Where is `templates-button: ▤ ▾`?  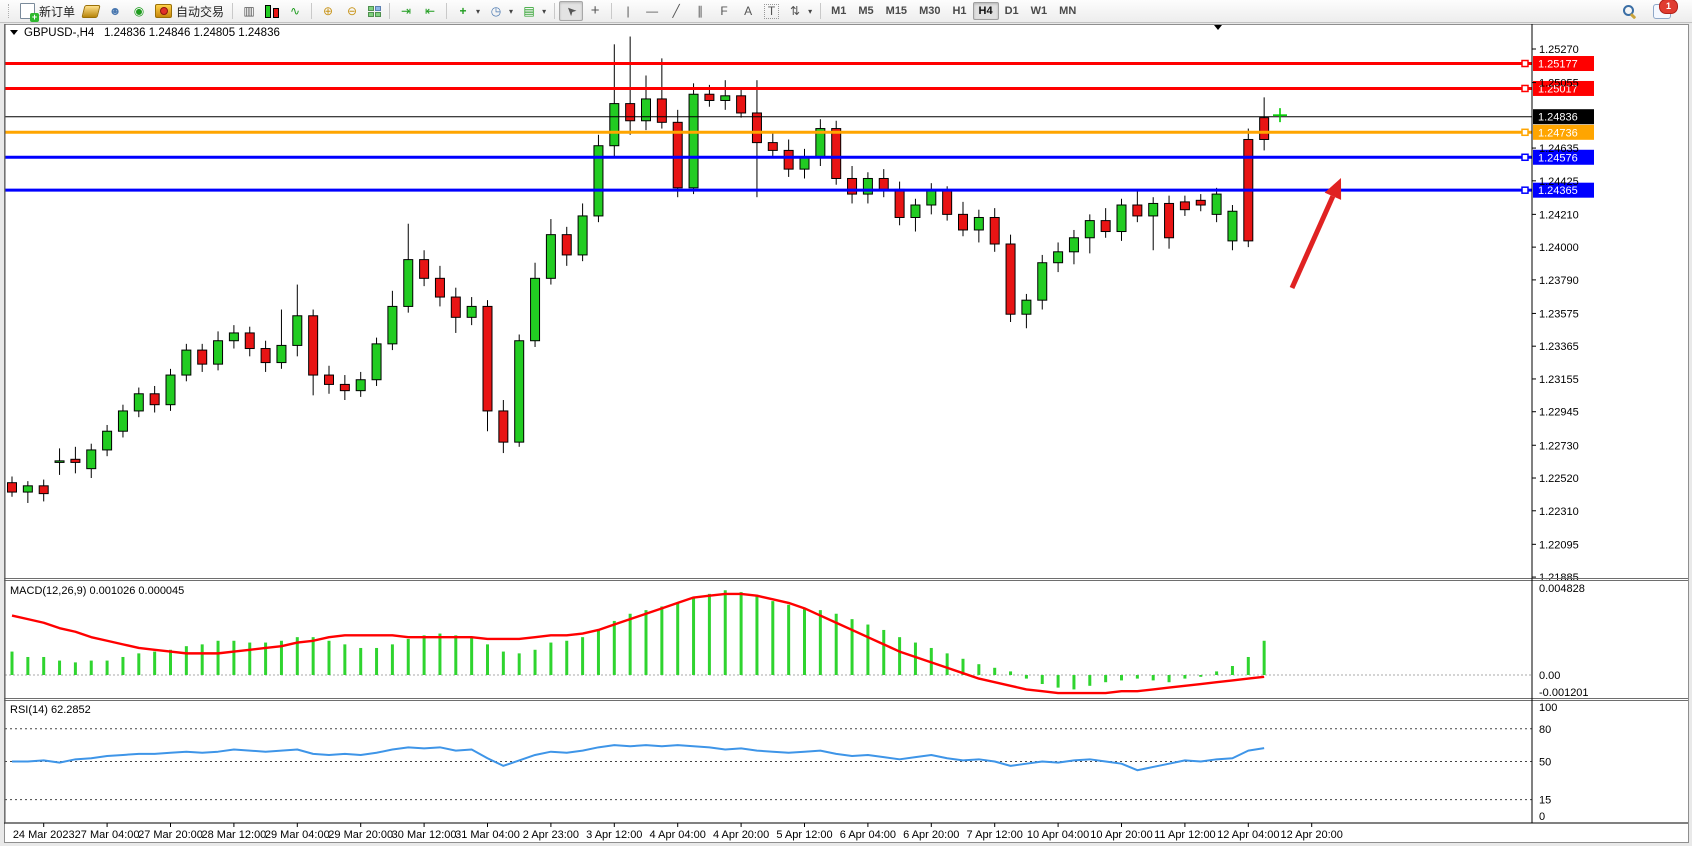 templates-button: ▤ ▾ is located at coordinates (533, 11).